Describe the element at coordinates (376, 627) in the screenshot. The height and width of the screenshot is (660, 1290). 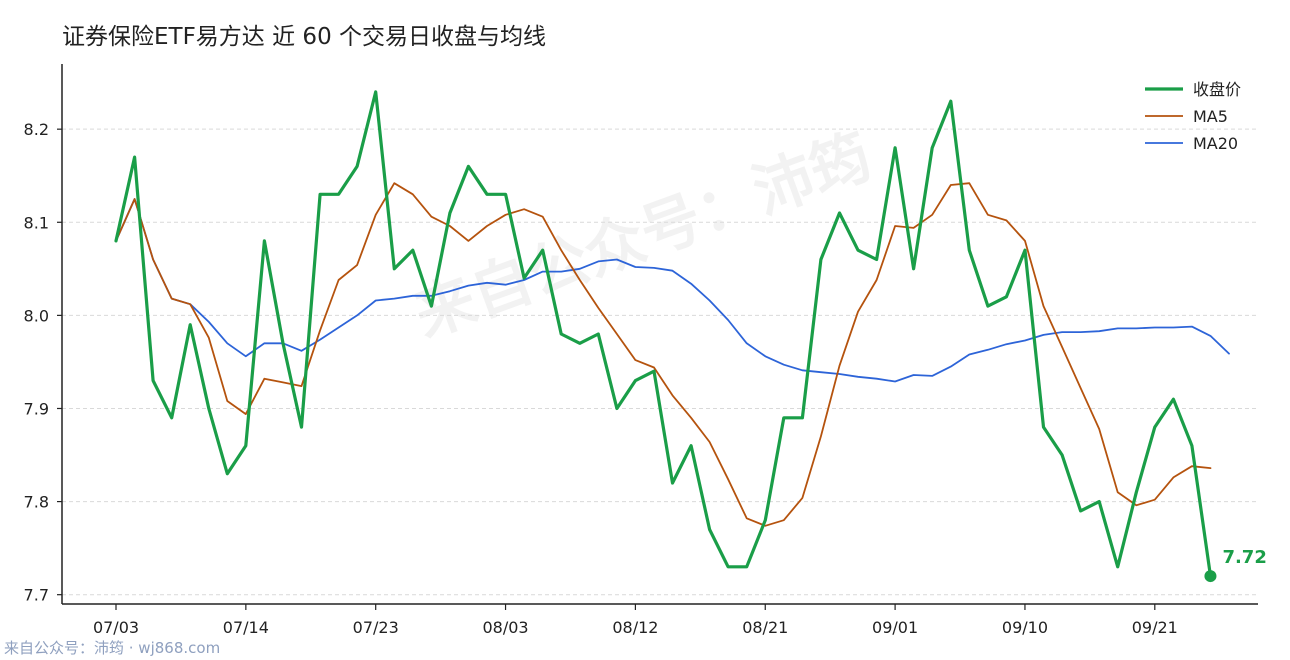
I see `x-tick-label: 07/23` at that location.